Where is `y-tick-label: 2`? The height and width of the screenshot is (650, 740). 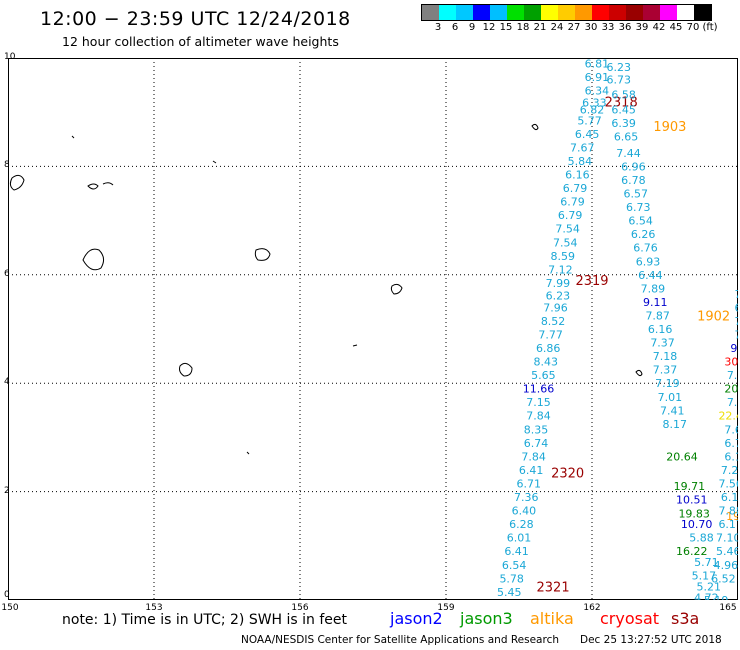
y-tick-label: 2 is located at coordinates (7, 490).